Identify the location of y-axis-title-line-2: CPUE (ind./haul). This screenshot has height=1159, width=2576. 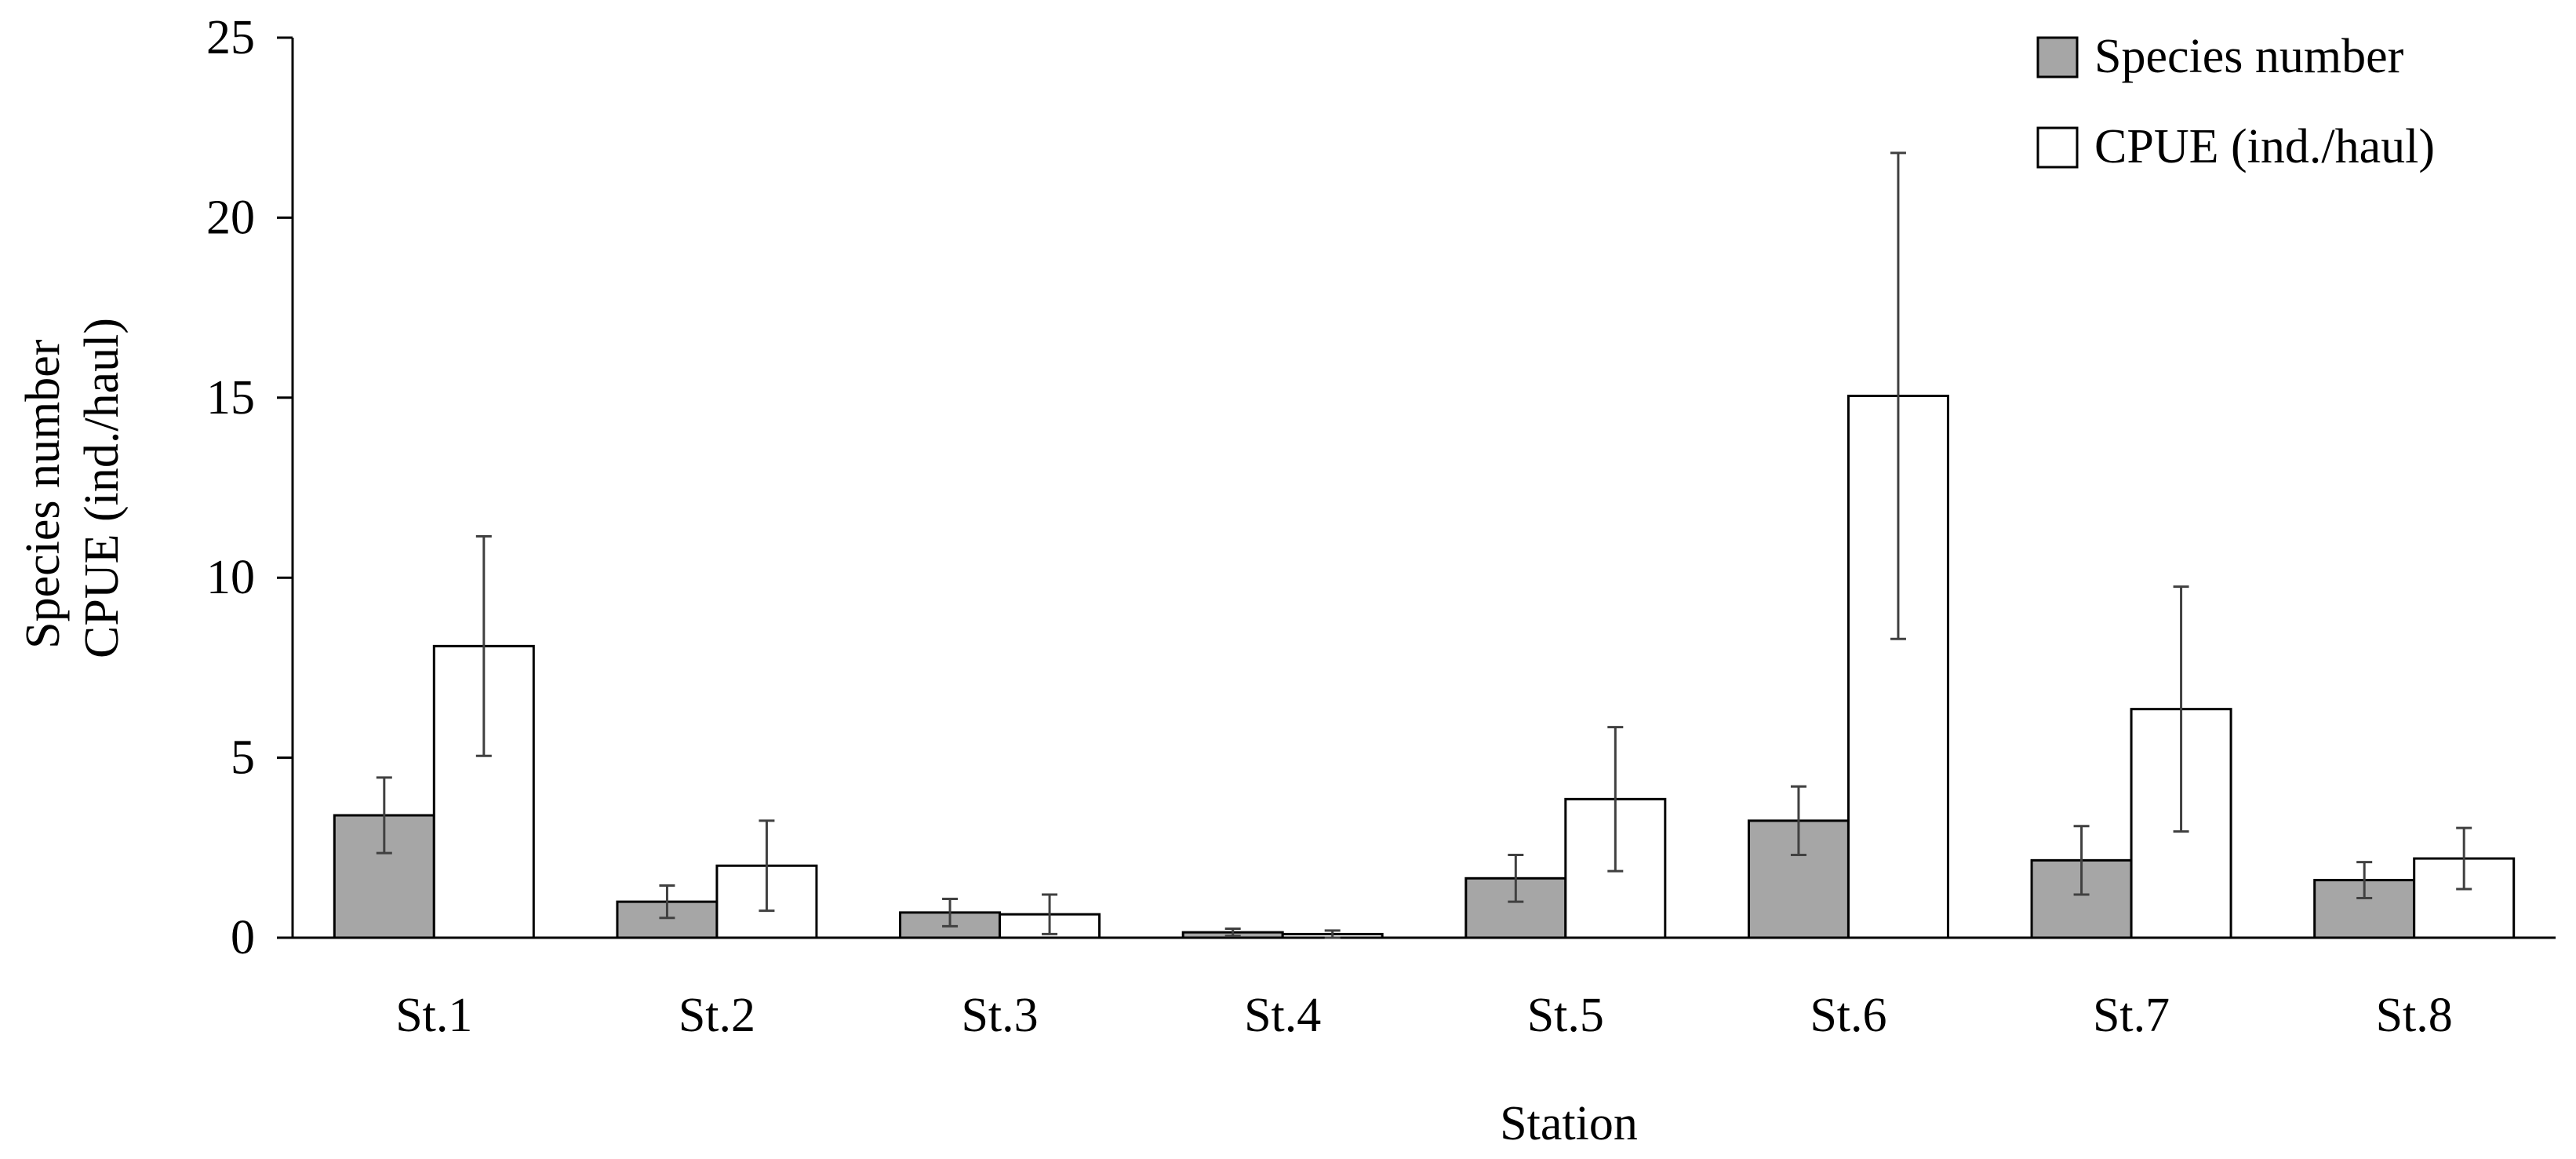
(102, 488).